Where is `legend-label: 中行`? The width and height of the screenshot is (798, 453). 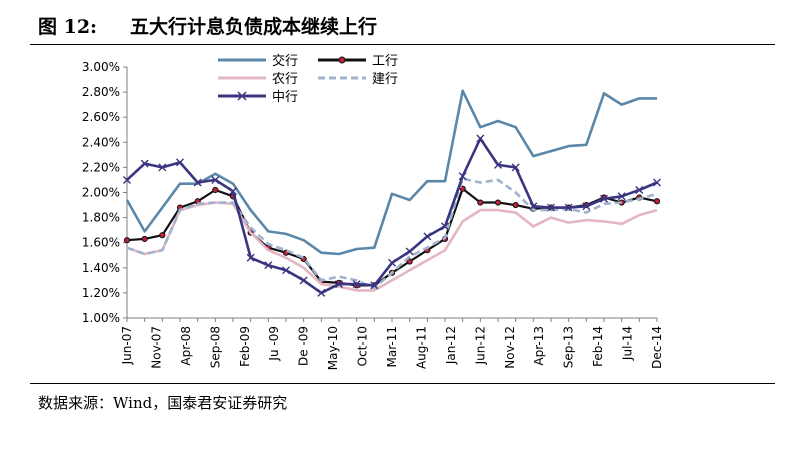 legend-label: 中行 is located at coordinates (285, 97).